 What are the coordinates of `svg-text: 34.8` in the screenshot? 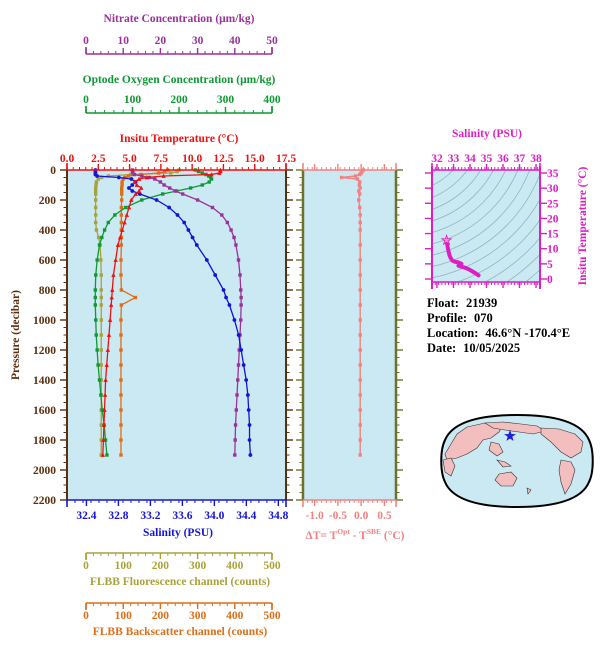 It's located at (278, 516).